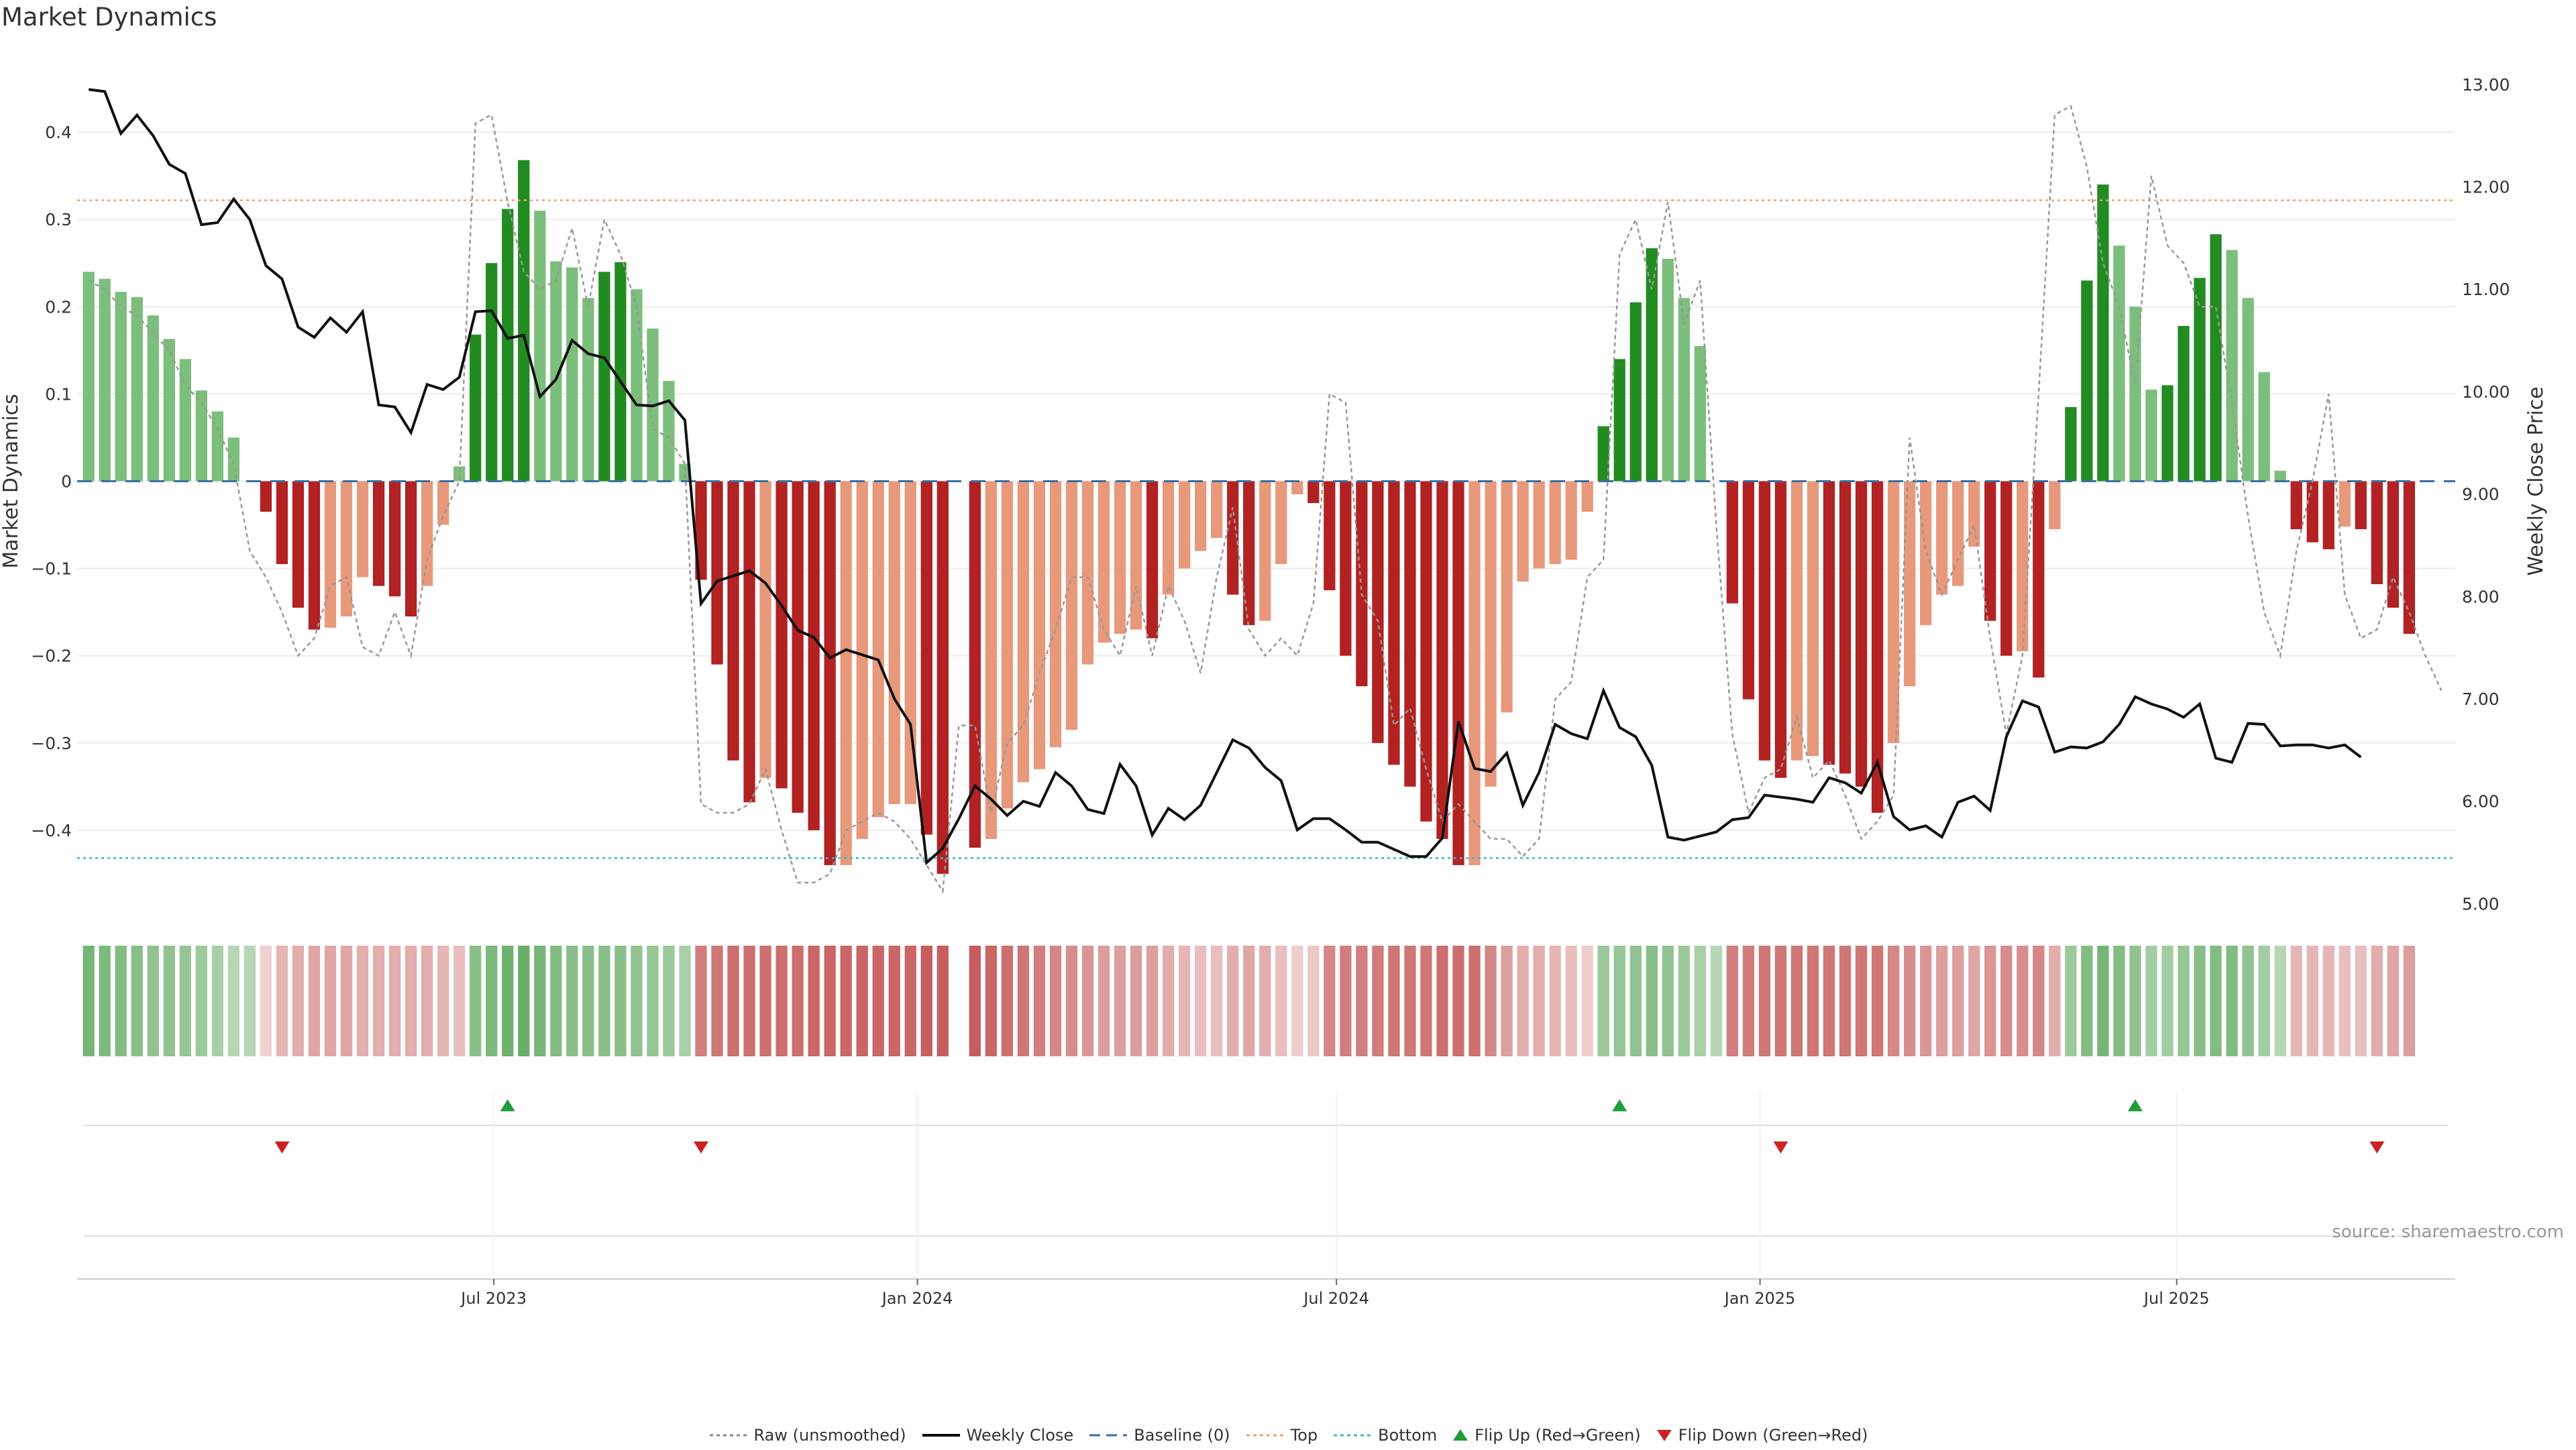 This screenshot has height=1450, width=2576. I want to click on y2-tick-label: 12.00, so click(2486, 187).